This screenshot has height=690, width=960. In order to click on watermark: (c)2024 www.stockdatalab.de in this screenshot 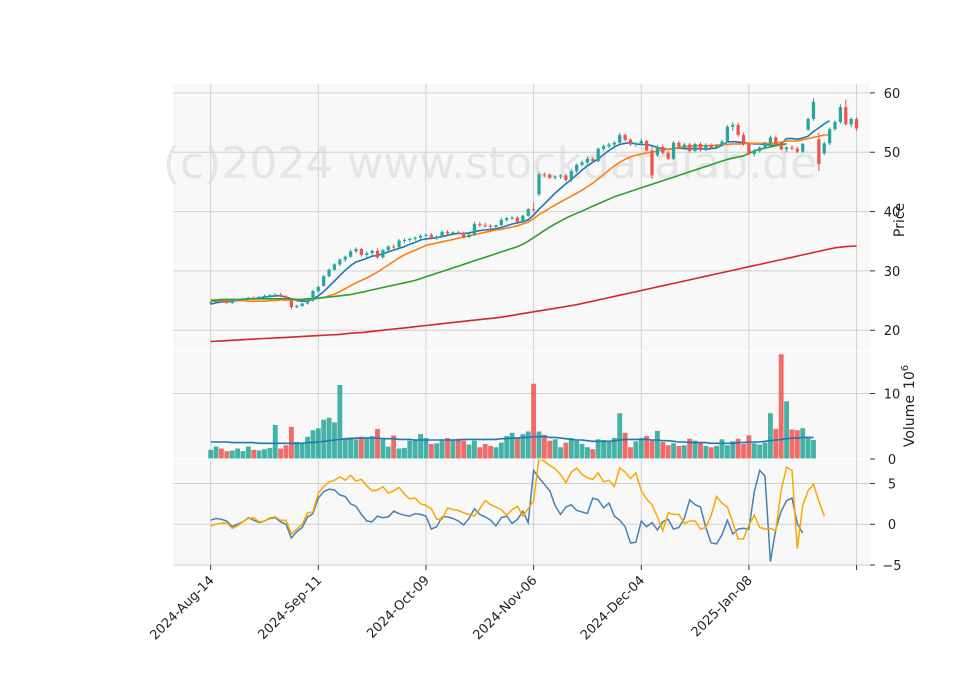, I will do `click(490, 163)`.